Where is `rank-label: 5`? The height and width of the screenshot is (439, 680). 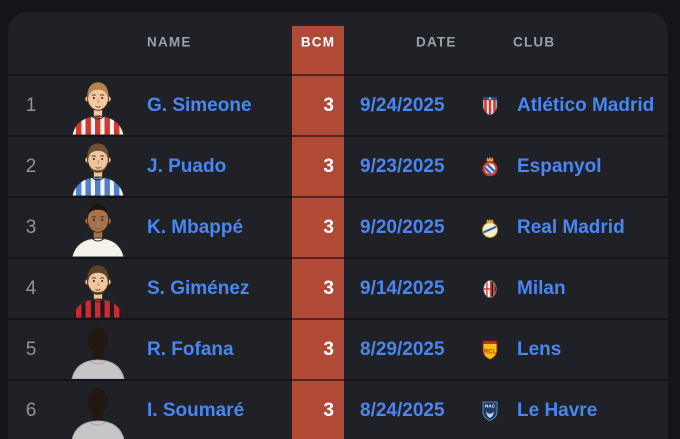 rank-label: 5 is located at coordinates (31, 349).